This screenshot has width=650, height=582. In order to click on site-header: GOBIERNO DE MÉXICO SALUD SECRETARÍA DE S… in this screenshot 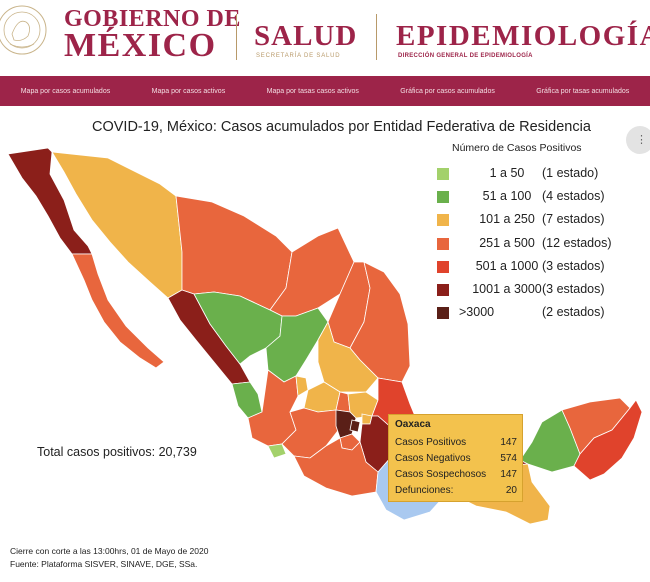, I will do `click(325, 38)`.